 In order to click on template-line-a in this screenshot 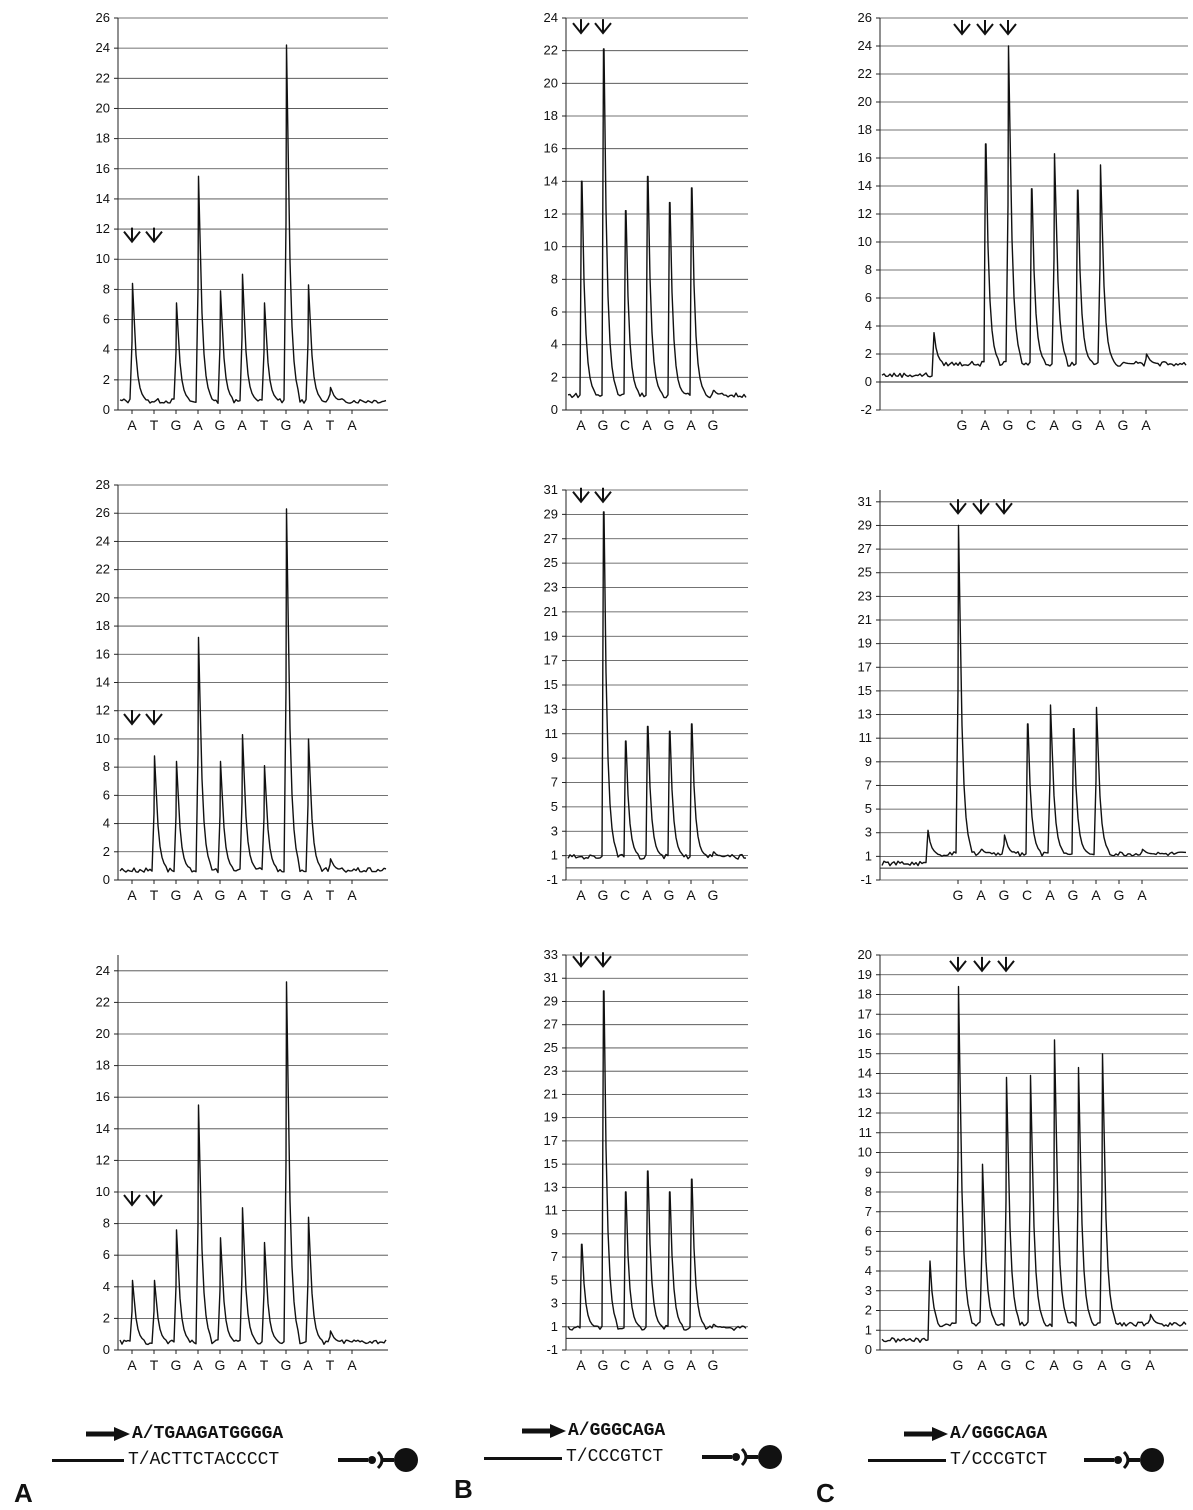, I will do `click(88, 1460)`.